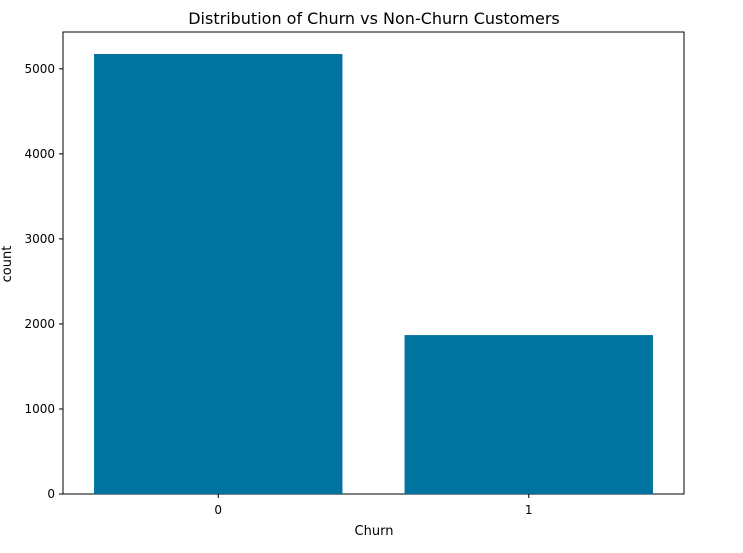 The height and width of the screenshot is (553, 743). Describe the element at coordinates (529, 510) in the screenshot. I see `x-tick-label: 1` at that location.